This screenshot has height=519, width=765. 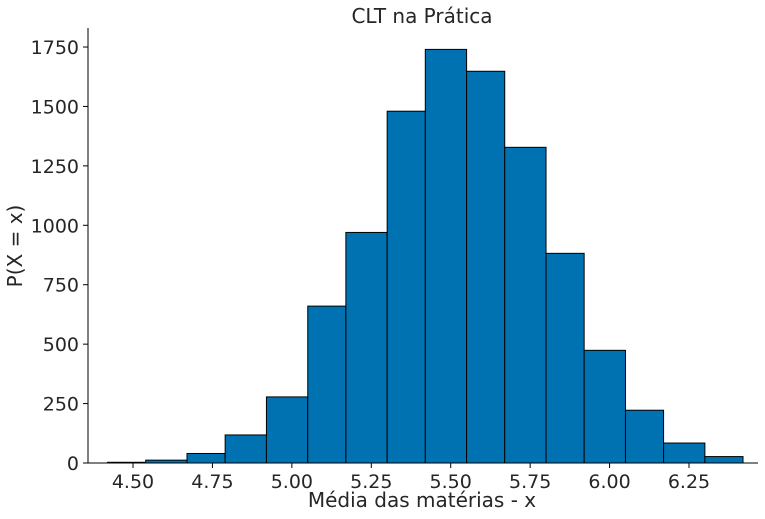 What do you see at coordinates (451, 482) in the screenshot?
I see `x-tick-label: 5.50` at bounding box center [451, 482].